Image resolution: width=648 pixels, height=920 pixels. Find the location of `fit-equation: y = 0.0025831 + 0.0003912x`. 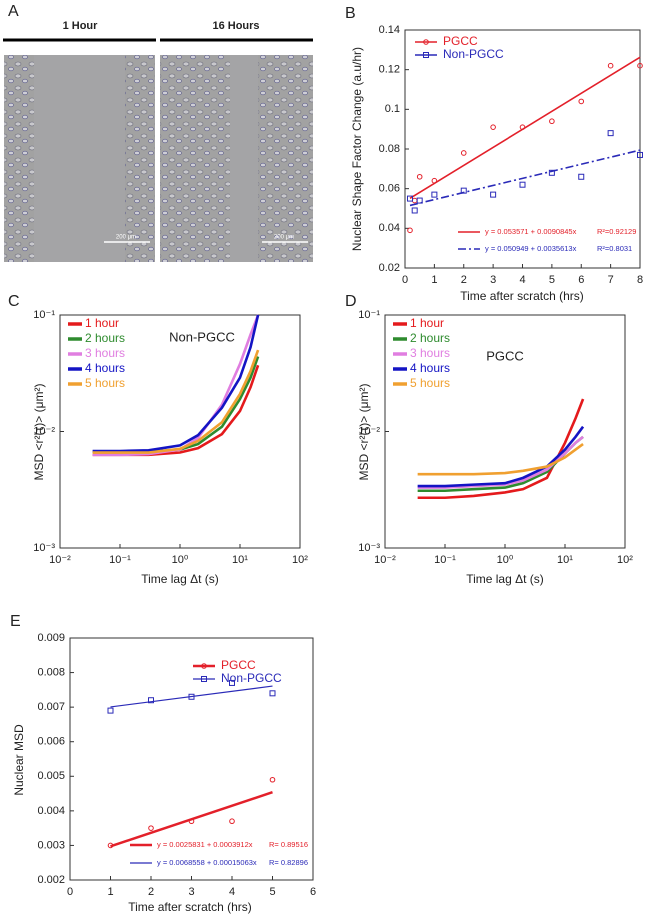

fit-equation: y = 0.0025831 + 0.0003912x is located at coordinates (205, 844).